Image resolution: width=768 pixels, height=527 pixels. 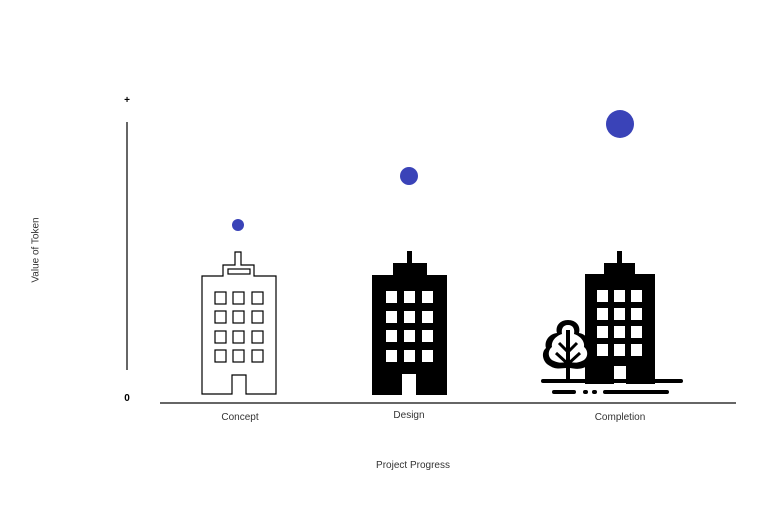 What do you see at coordinates (36, 250) in the screenshot?
I see `y-axis-label: Value of Token` at bounding box center [36, 250].